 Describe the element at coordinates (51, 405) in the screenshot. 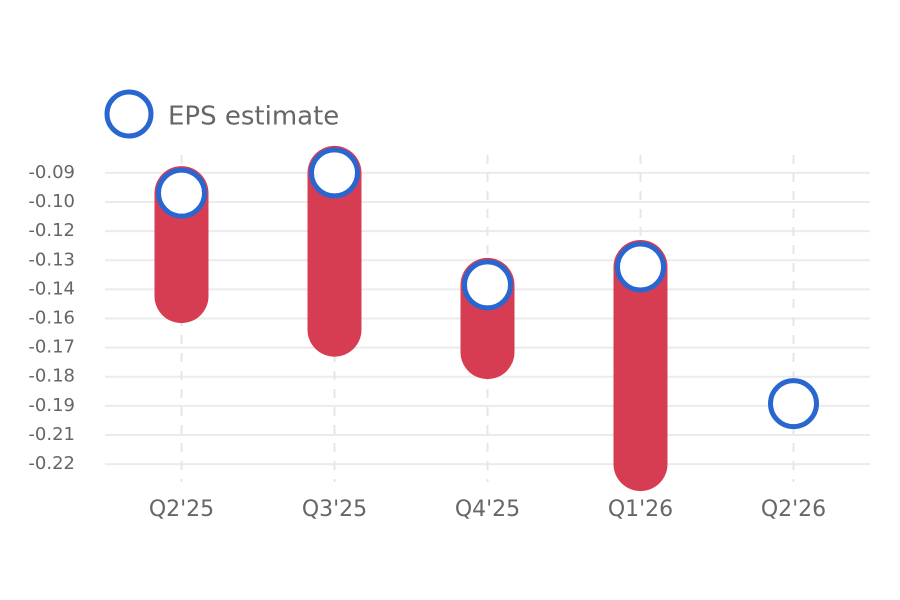

I see `y-tick-label: -0.19` at that location.